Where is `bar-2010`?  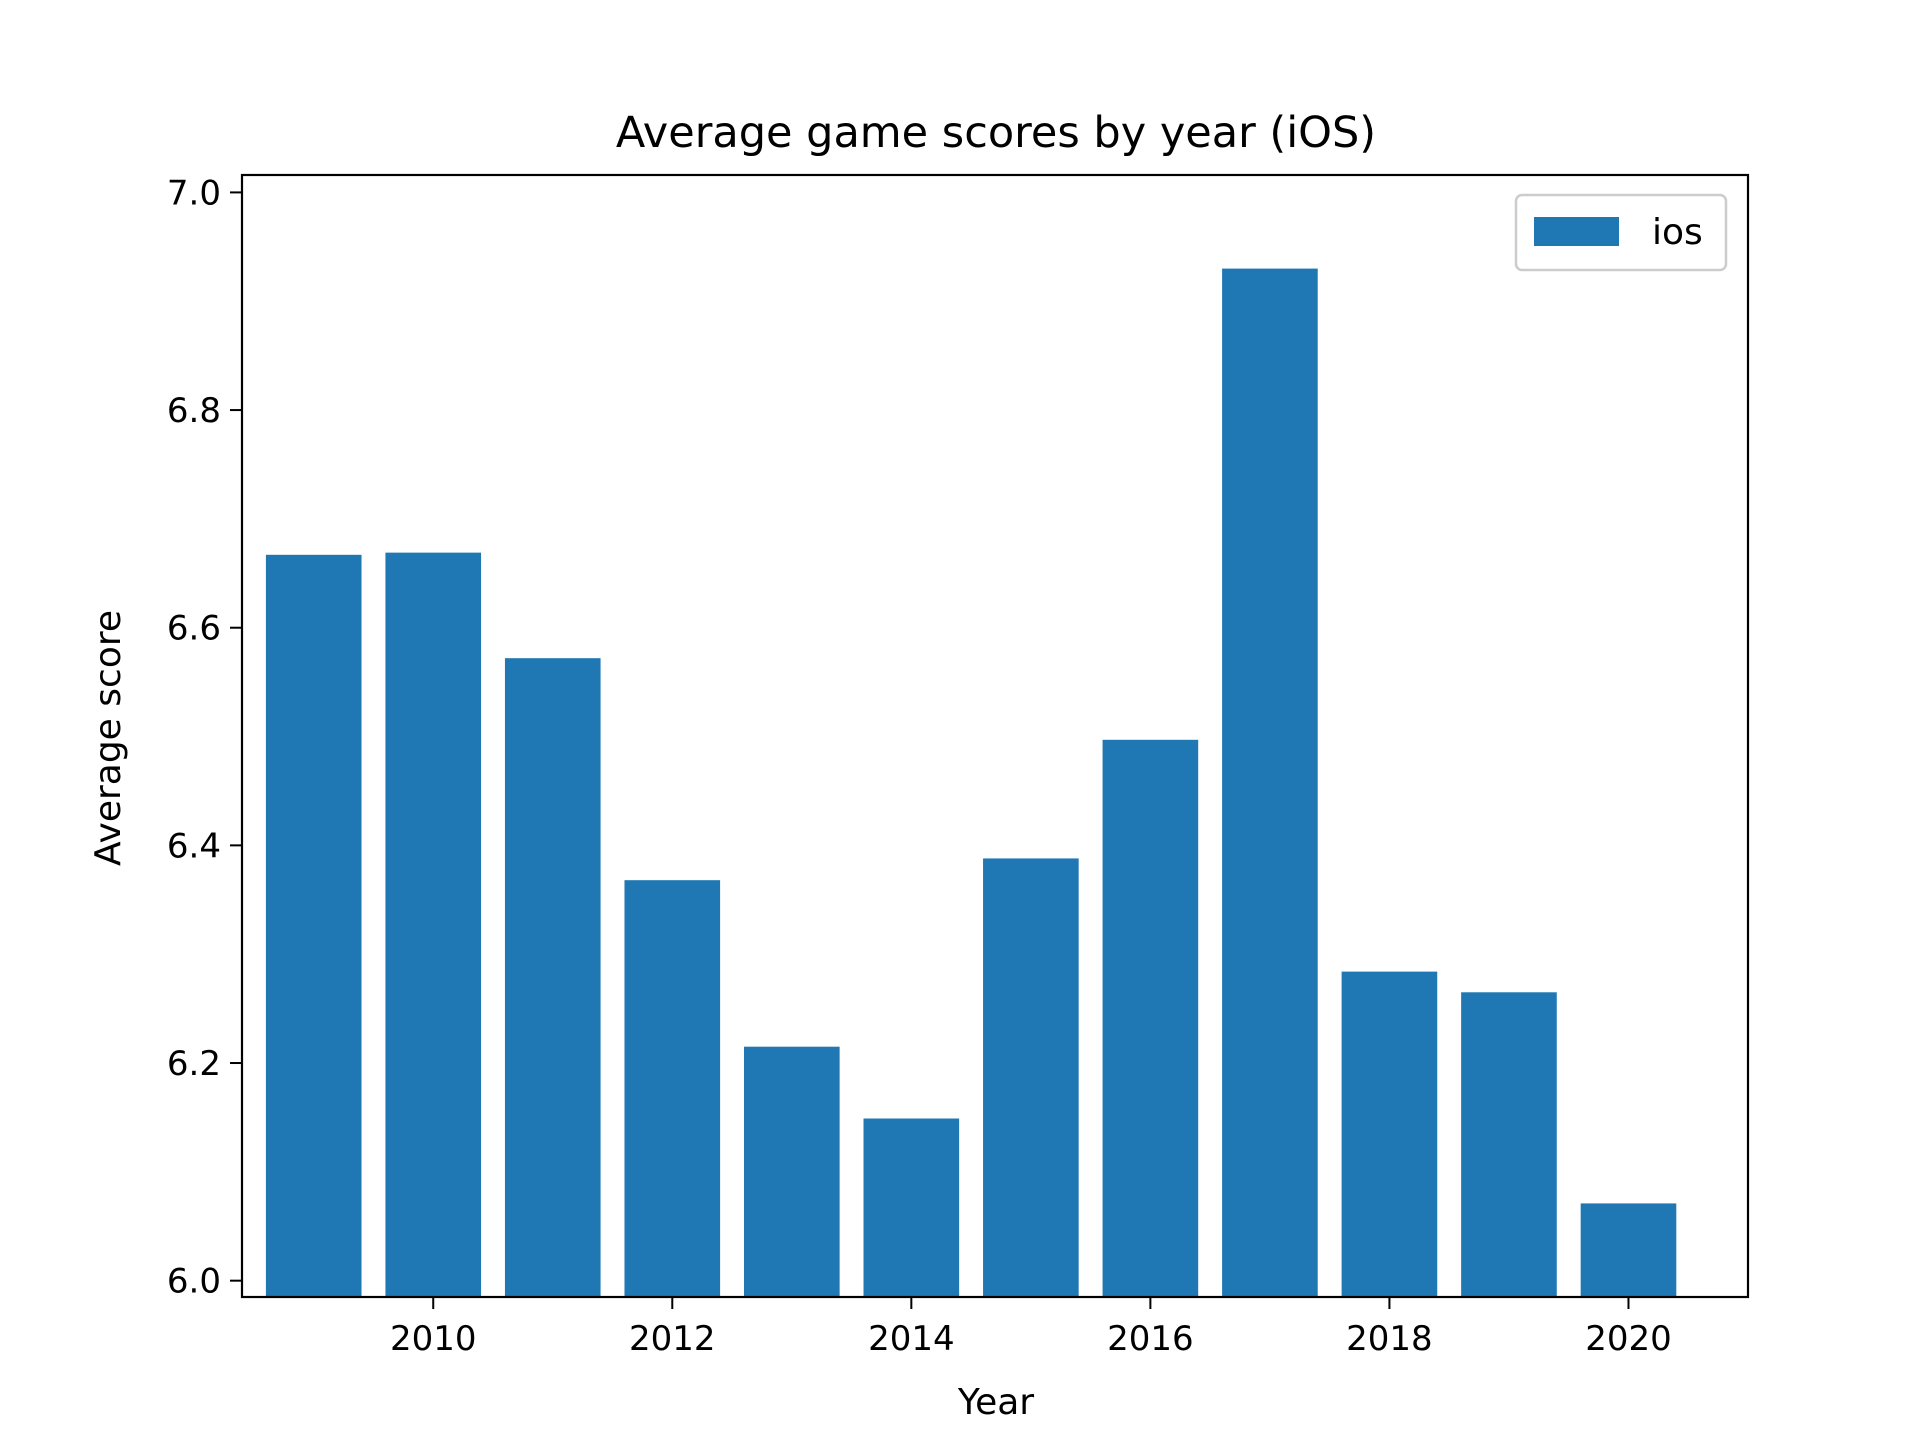
bar-2010 is located at coordinates (433, 924).